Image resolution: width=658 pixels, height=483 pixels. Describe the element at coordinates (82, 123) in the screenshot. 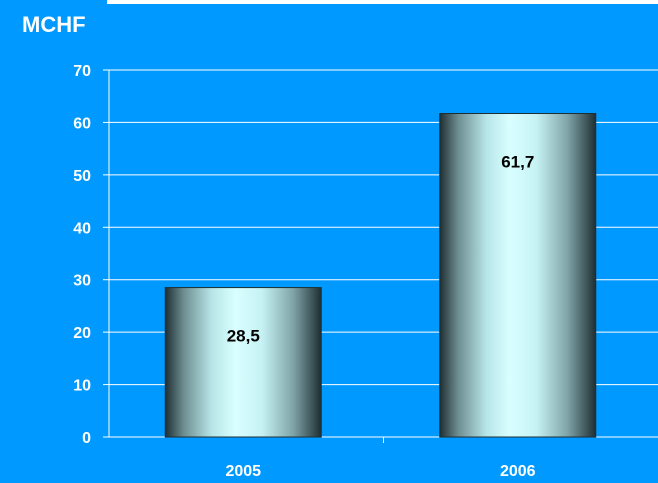

I see `y-tick-label: 60` at that location.